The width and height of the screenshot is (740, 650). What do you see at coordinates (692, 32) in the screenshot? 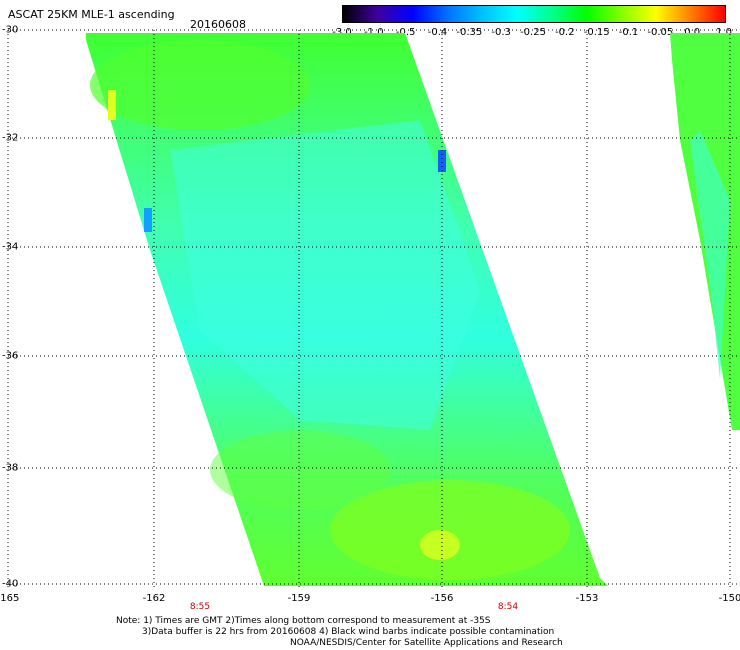
I see `colorbar-tick-label: 0.0` at bounding box center [692, 32].